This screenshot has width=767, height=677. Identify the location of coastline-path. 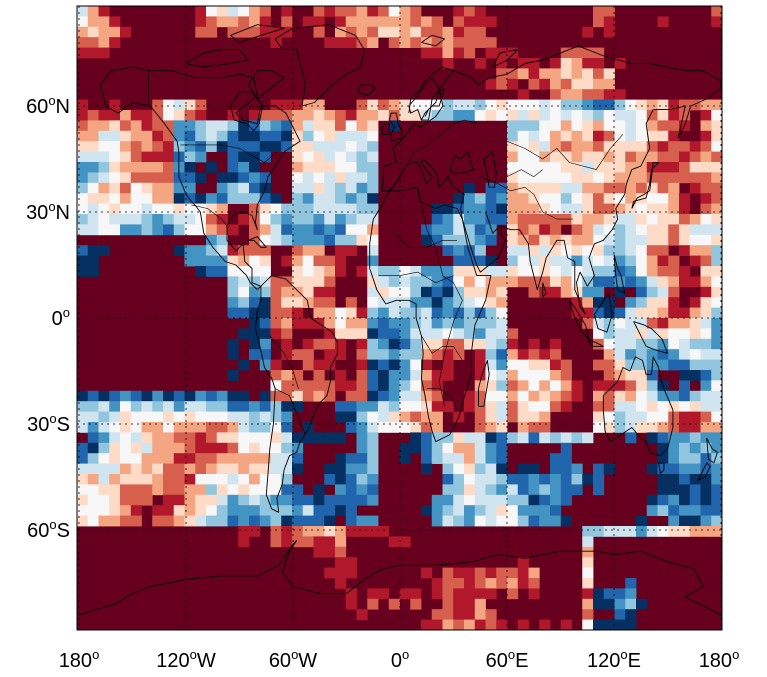
(431, 90).